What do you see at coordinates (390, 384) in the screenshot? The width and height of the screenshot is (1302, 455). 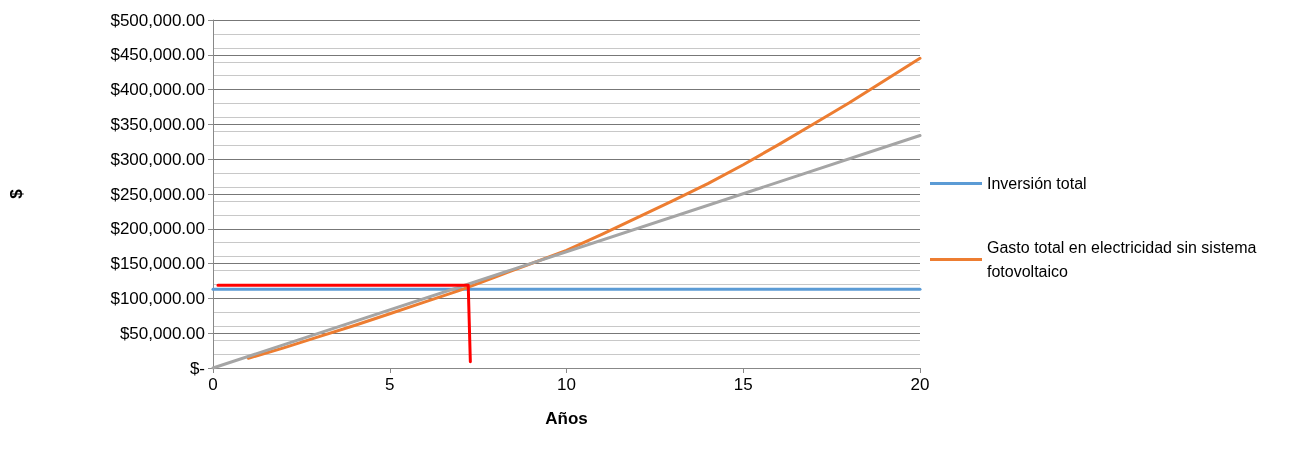 I see `x-tick-label: 5` at bounding box center [390, 384].